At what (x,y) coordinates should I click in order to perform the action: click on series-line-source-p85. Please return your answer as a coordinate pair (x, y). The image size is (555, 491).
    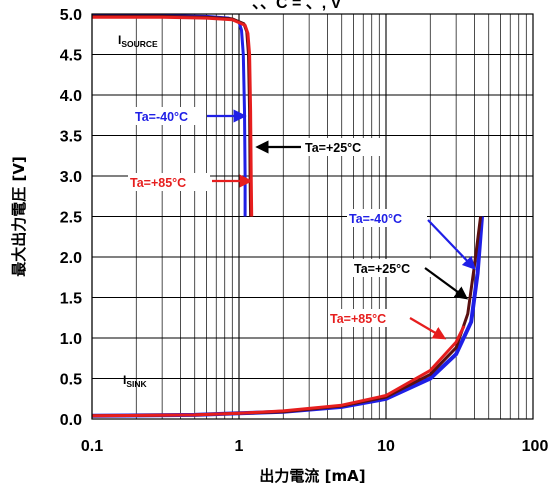
    Looking at the image, I should click on (173, 116).